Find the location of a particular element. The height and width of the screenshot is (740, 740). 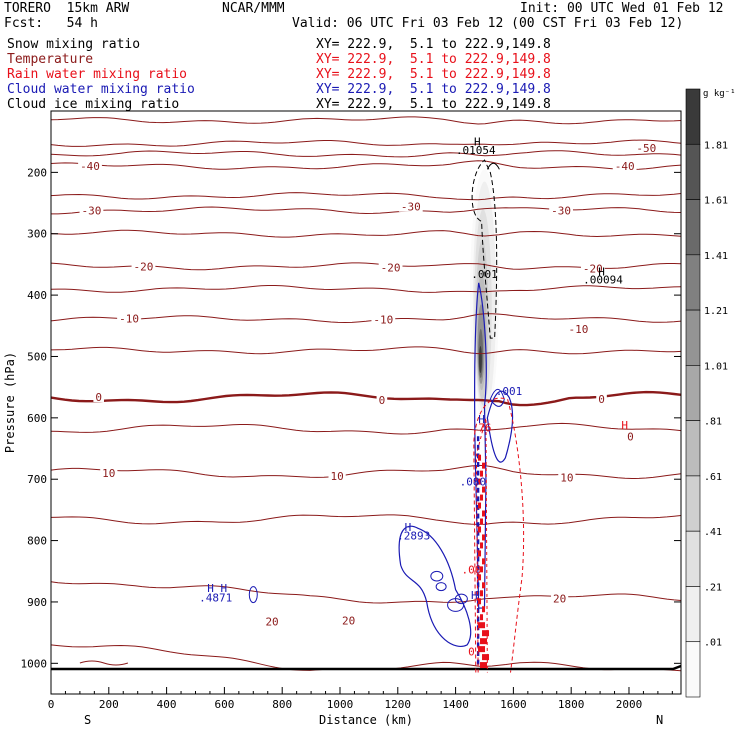

isotherm--45 is located at coordinates (366, 154).